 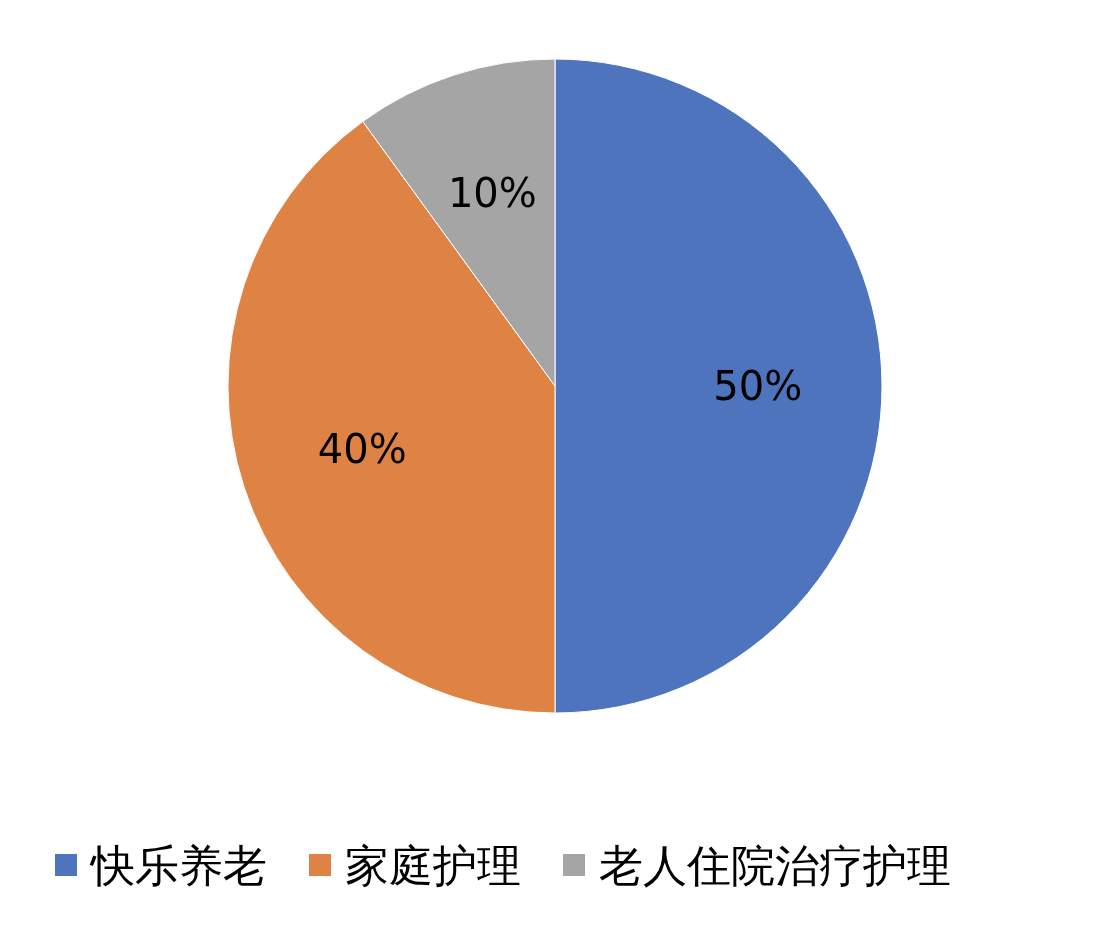 What do you see at coordinates (433, 865) in the screenshot?
I see `legend-label: 家庭护理` at bounding box center [433, 865].